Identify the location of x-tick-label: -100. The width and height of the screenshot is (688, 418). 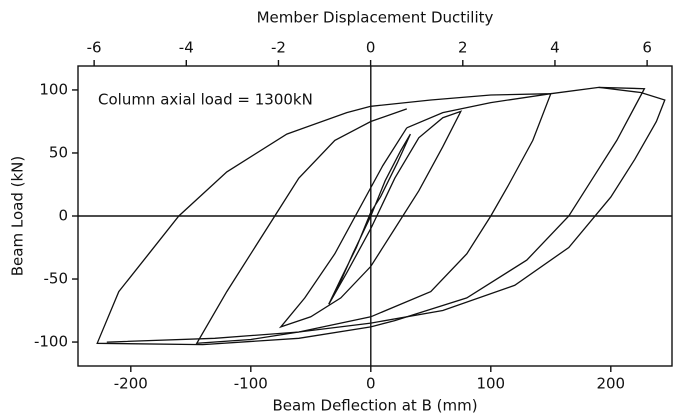
(251, 384).